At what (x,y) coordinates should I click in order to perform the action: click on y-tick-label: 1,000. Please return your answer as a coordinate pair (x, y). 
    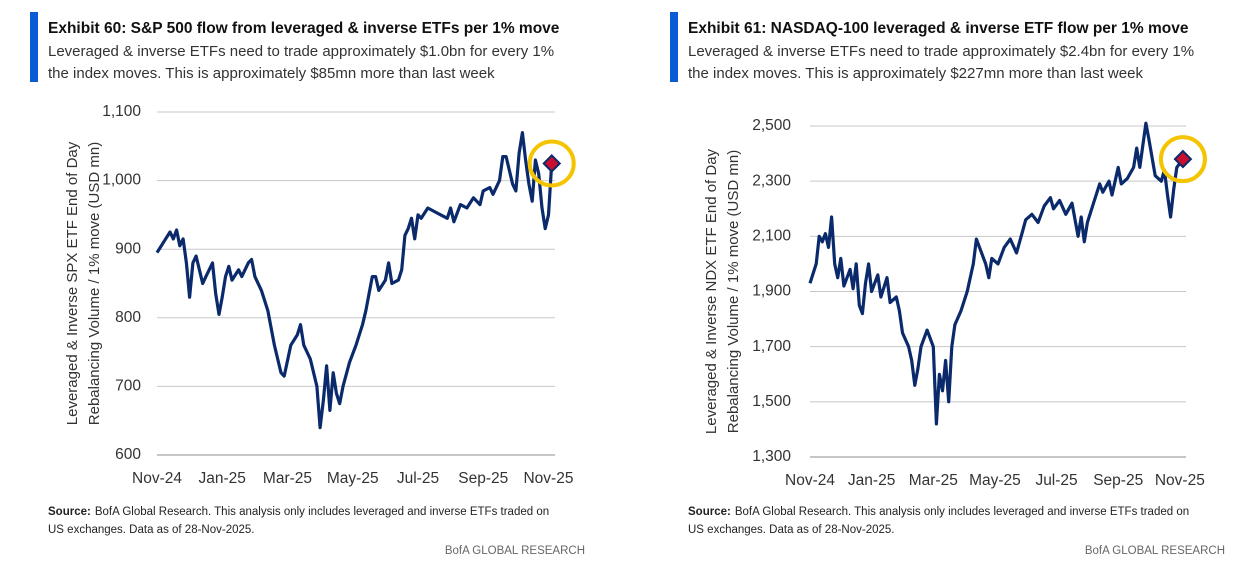
    Looking at the image, I should click on (121, 180).